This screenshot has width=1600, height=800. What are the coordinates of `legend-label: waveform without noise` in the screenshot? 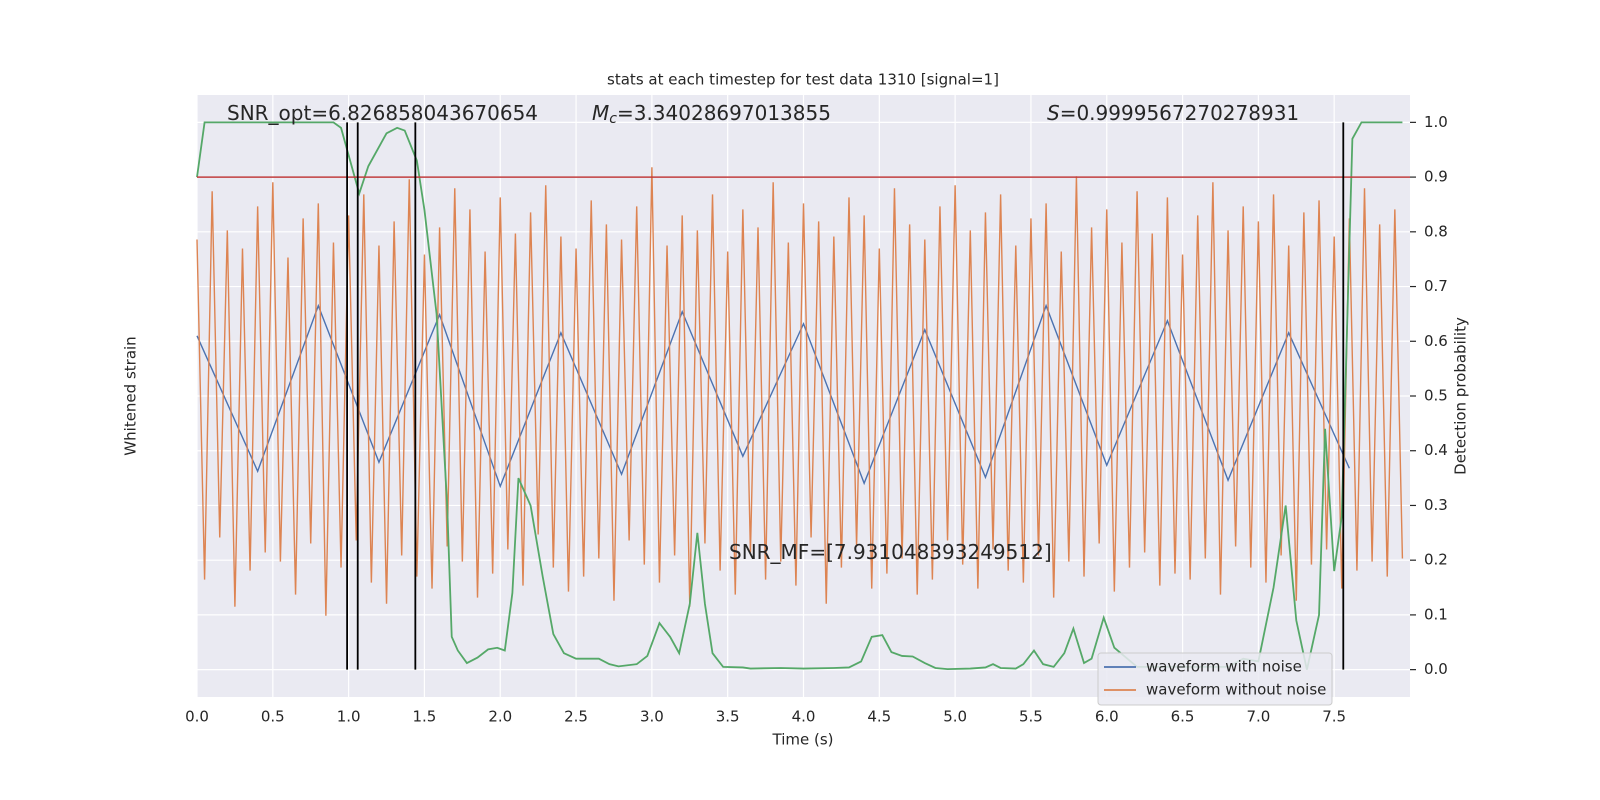 It's located at (1236, 690).